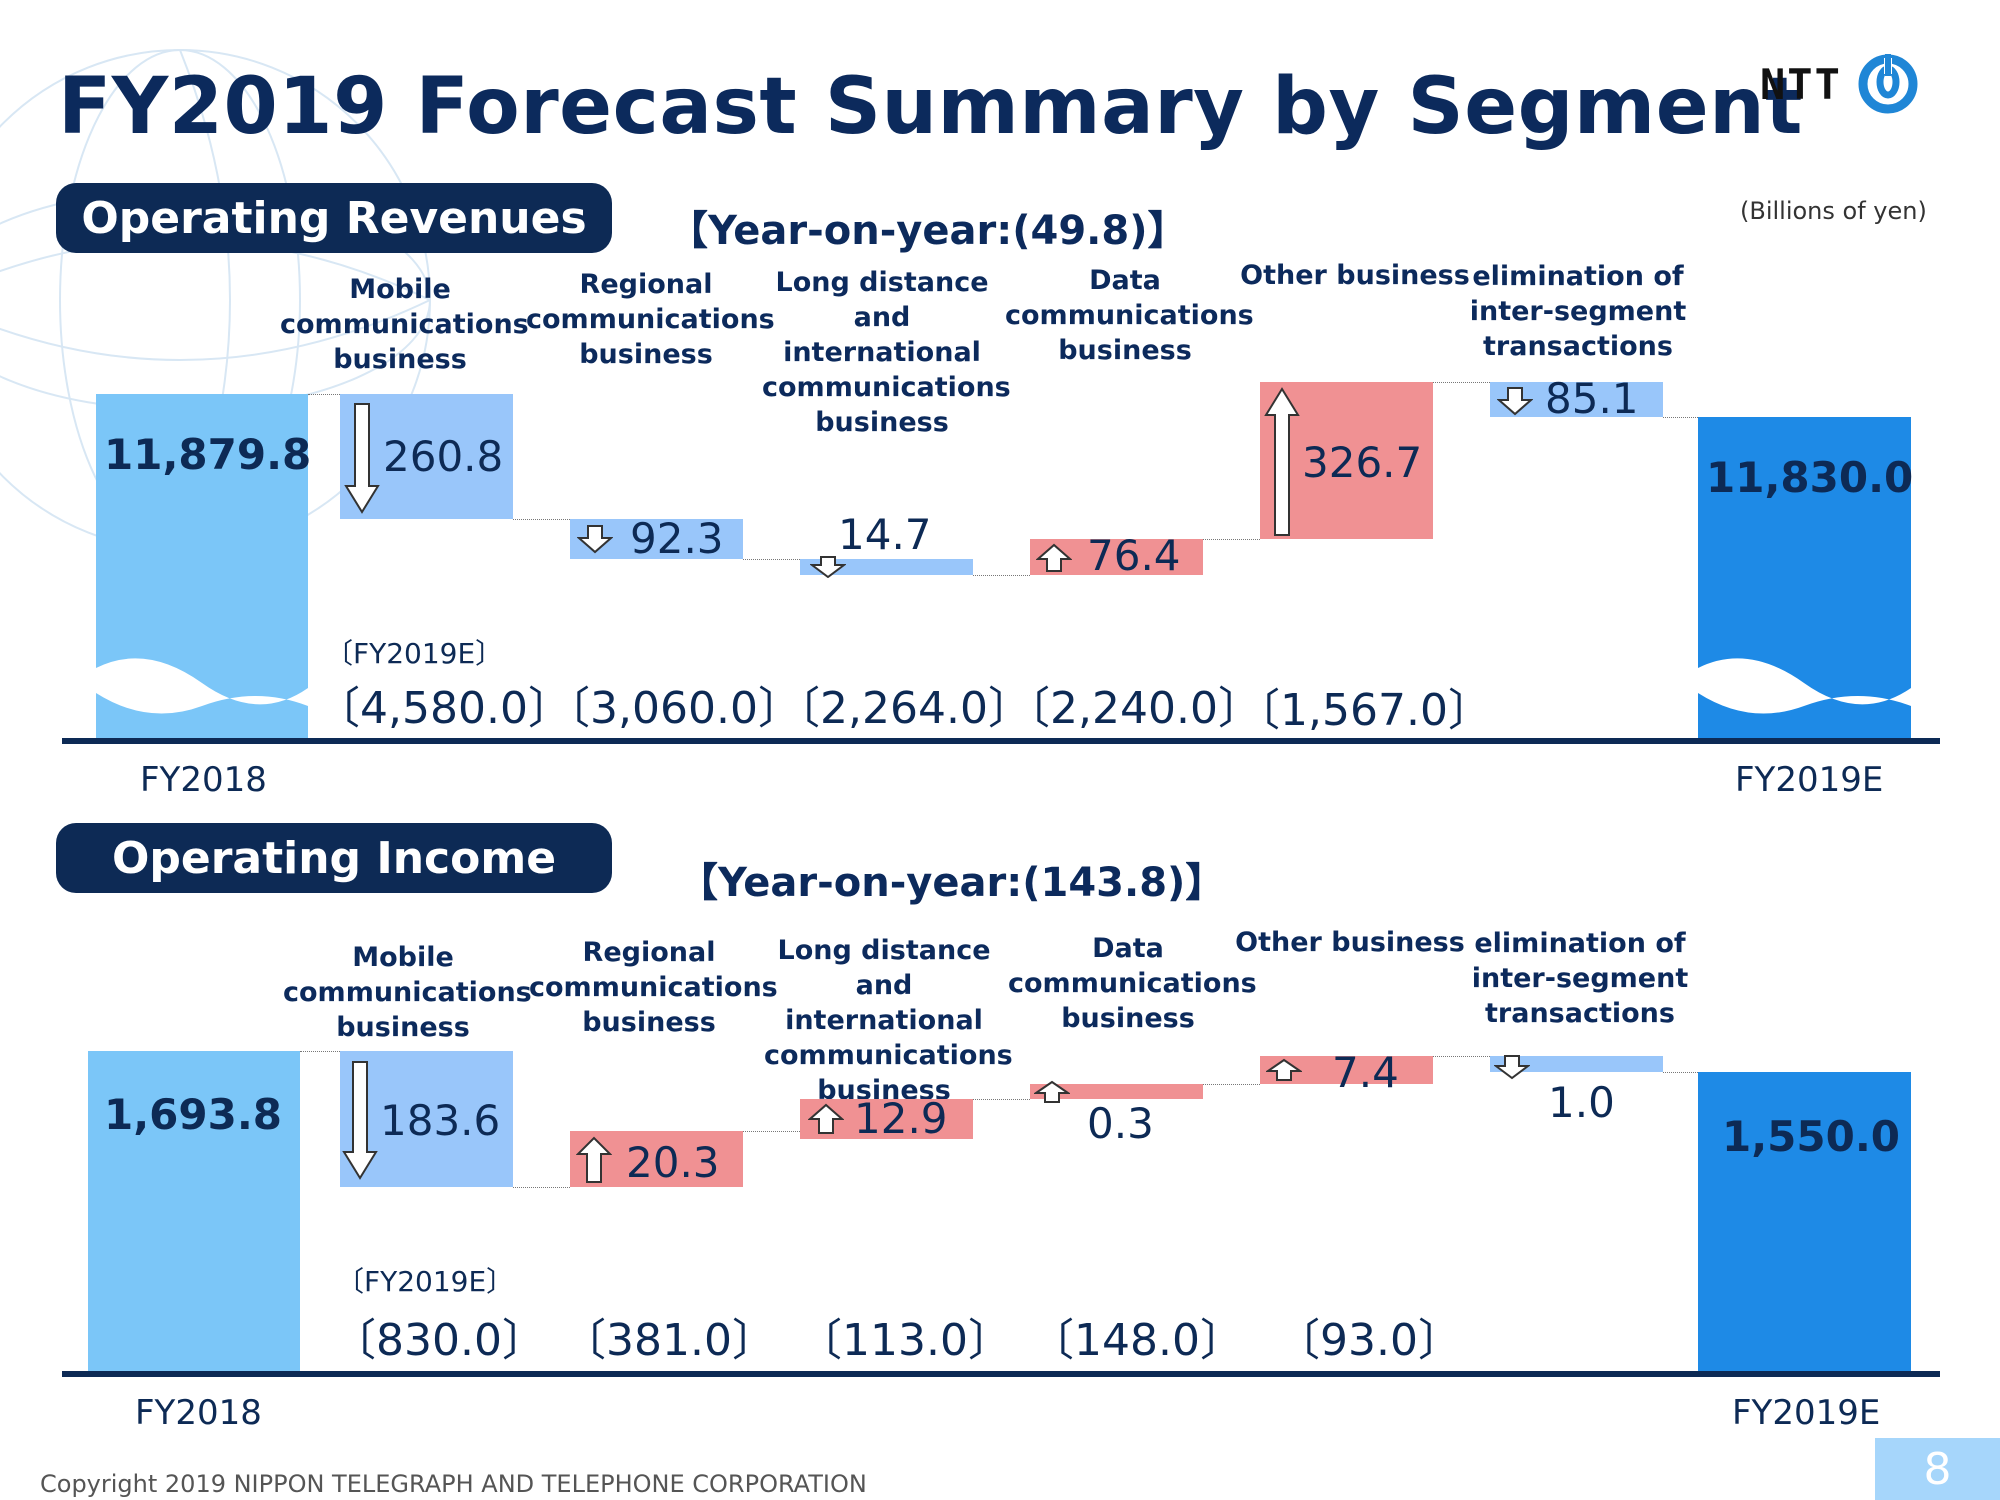 The height and width of the screenshot is (1500, 2000). What do you see at coordinates (1804, 1221) in the screenshot?
I see `income-end-bar` at bounding box center [1804, 1221].